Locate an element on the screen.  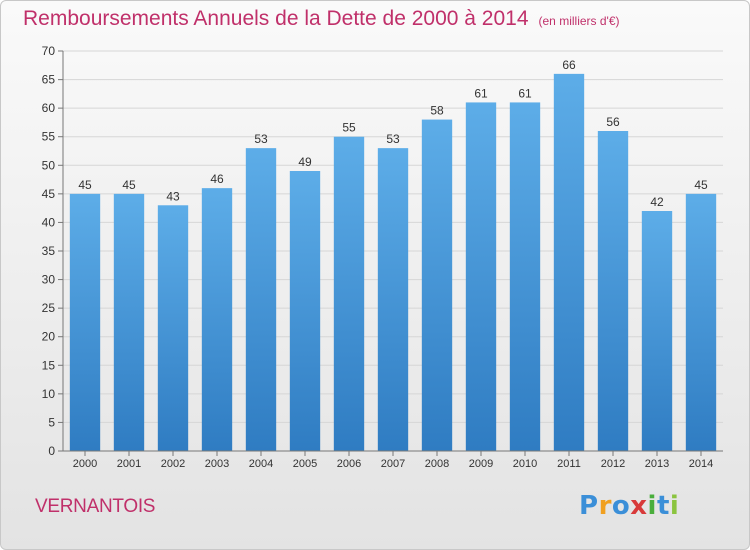
y-tick-label: 30 is located at coordinates (49, 280).